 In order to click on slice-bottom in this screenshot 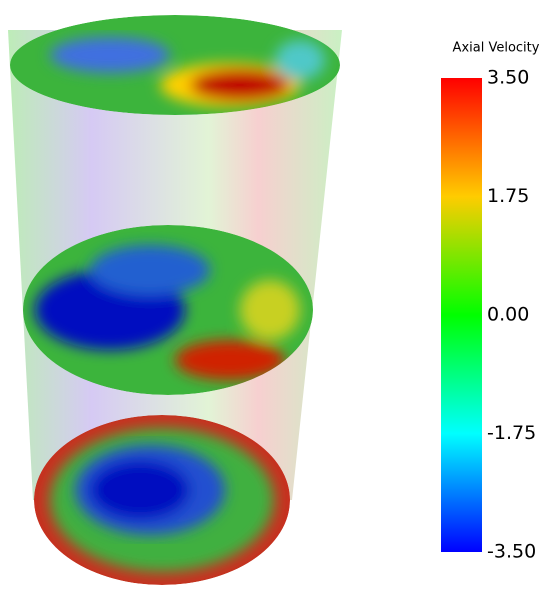, I will do `click(162, 500)`.